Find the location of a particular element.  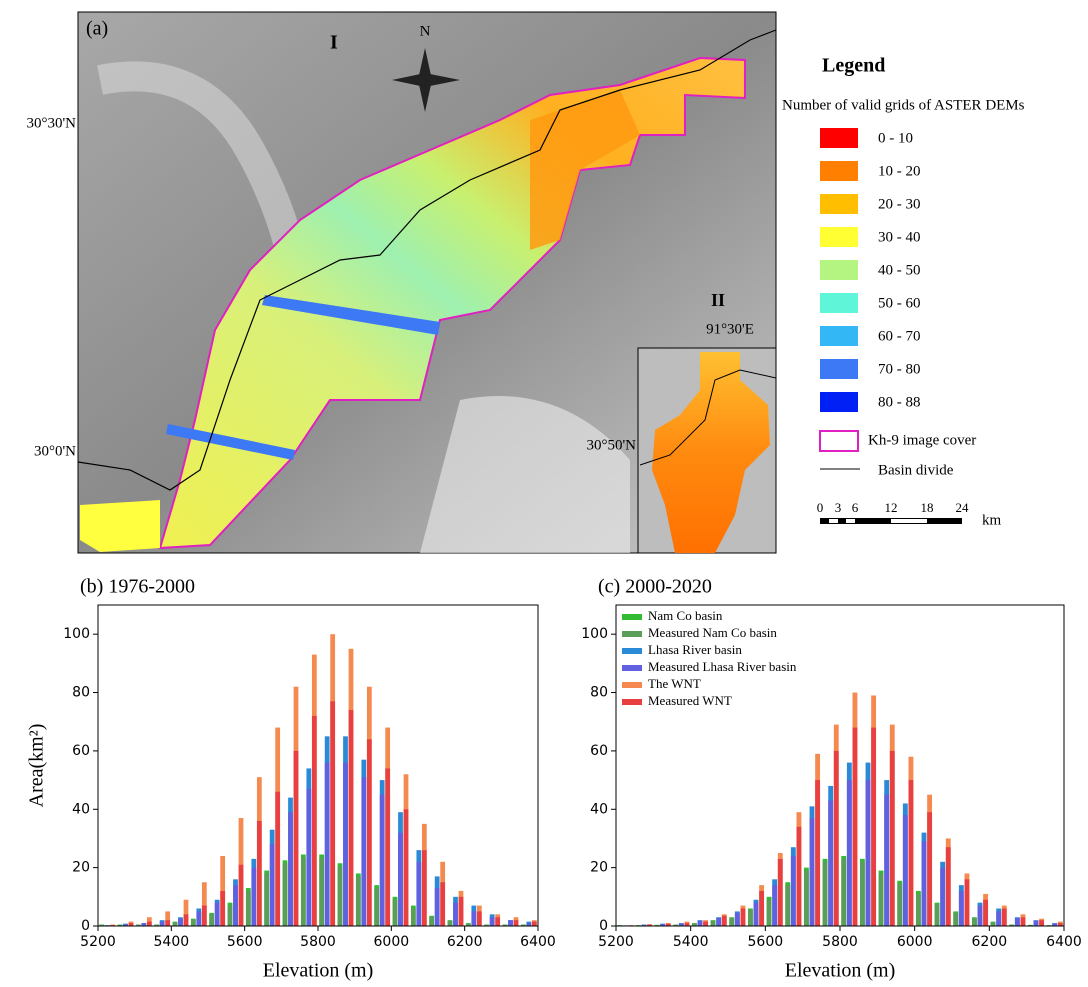

x-tick-label: 5200 is located at coordinates (616, 942).